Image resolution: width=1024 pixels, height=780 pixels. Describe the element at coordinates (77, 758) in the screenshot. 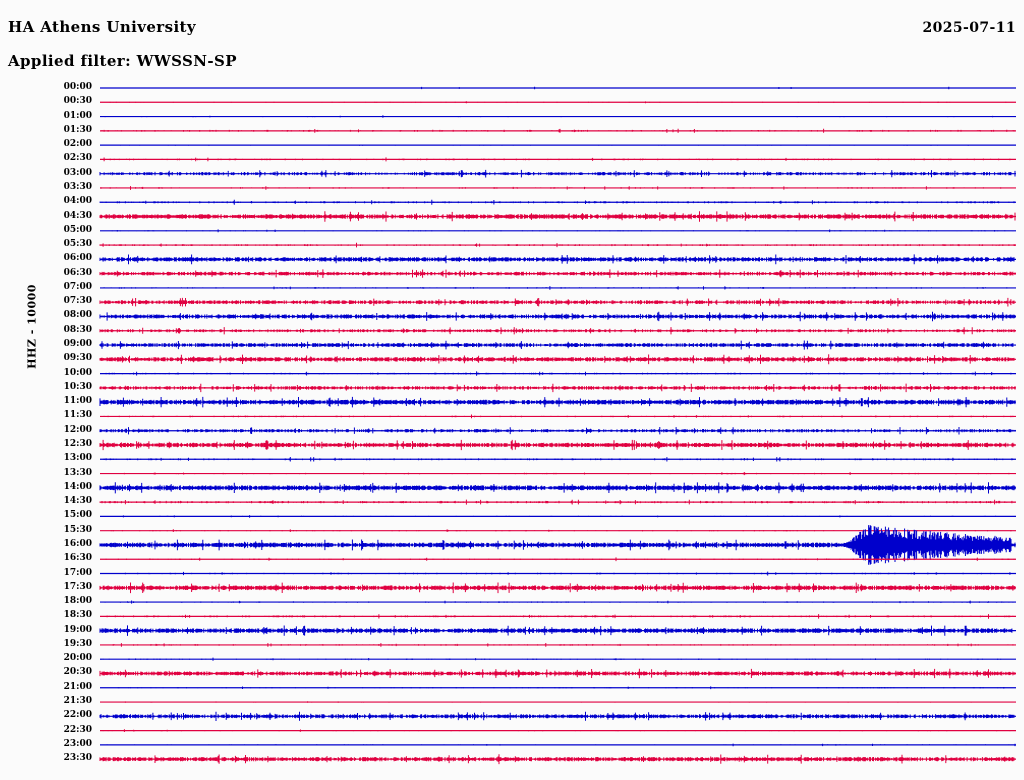

I see `row-time-label-text: 23:30` at that location.